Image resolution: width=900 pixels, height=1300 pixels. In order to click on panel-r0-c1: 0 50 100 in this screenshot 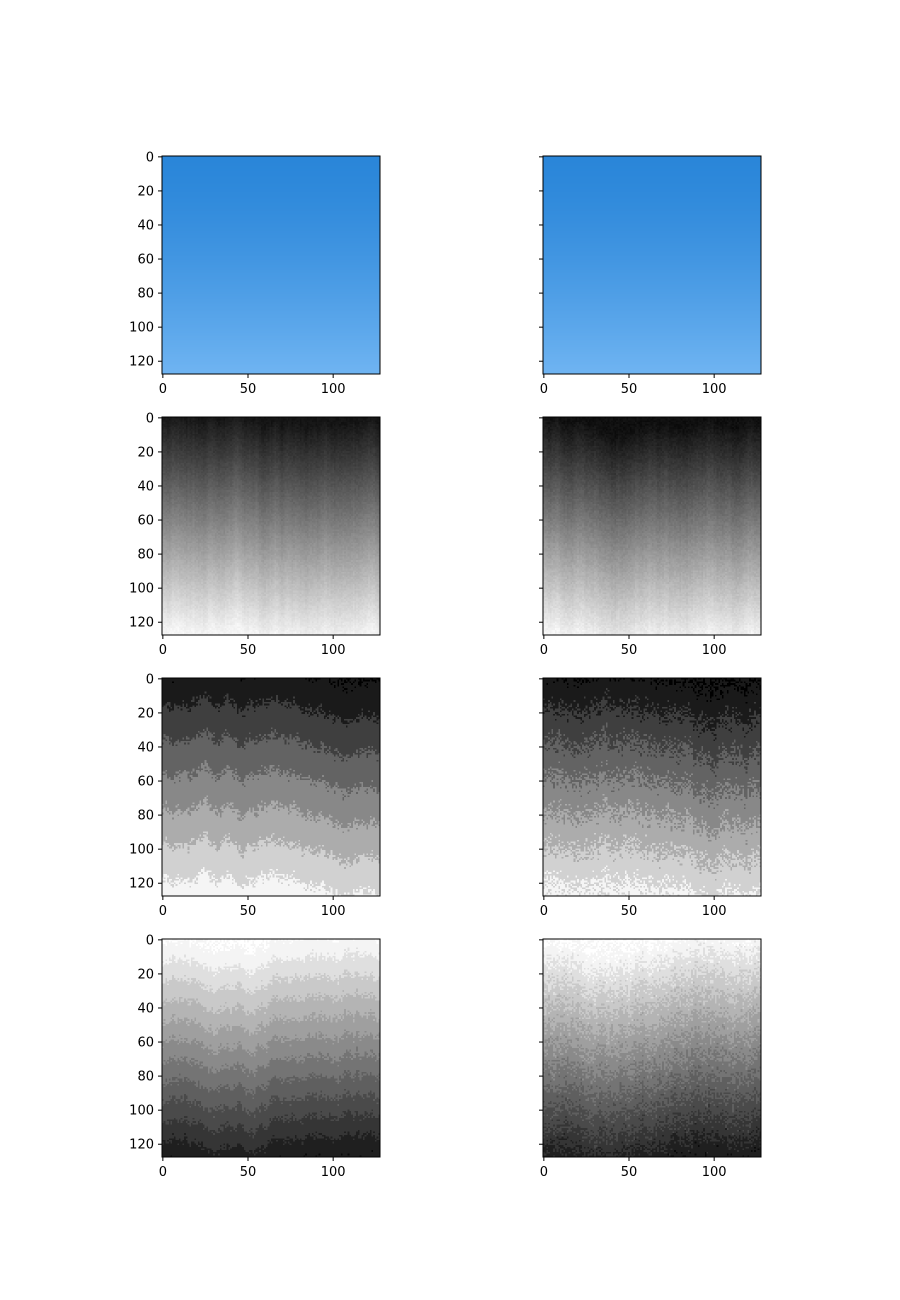, I will do `click(650, 276)`.